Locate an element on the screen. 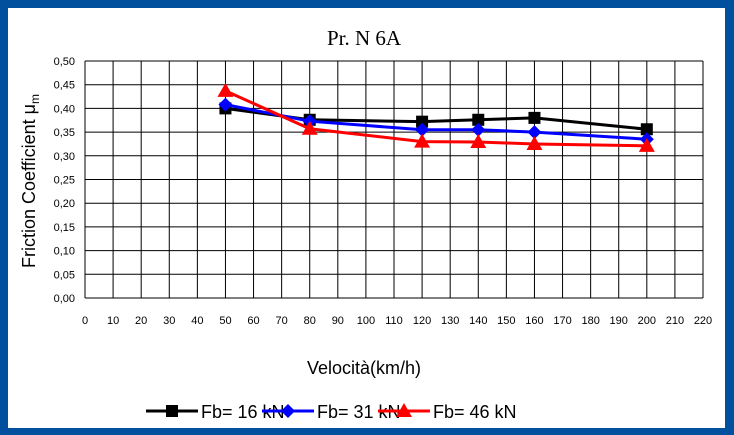 Image resolution: width=734 pixels, height=435 pixels. series-diamond is located at coordinates (436, 122).